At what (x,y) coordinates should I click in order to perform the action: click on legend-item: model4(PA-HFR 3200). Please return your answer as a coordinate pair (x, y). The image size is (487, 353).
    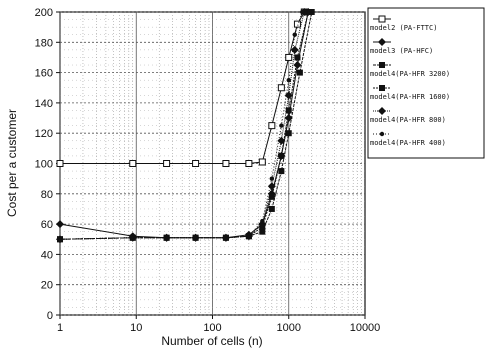
    Looking at the image, I should click on (410, 70).